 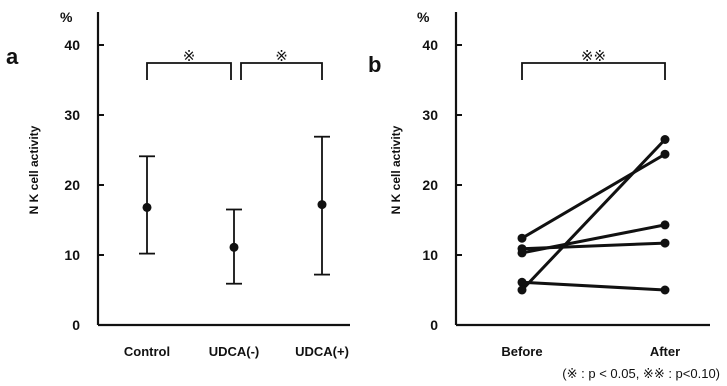 I want to click on panel-a-y-tick-label: 40, so click(x=72, y=45).